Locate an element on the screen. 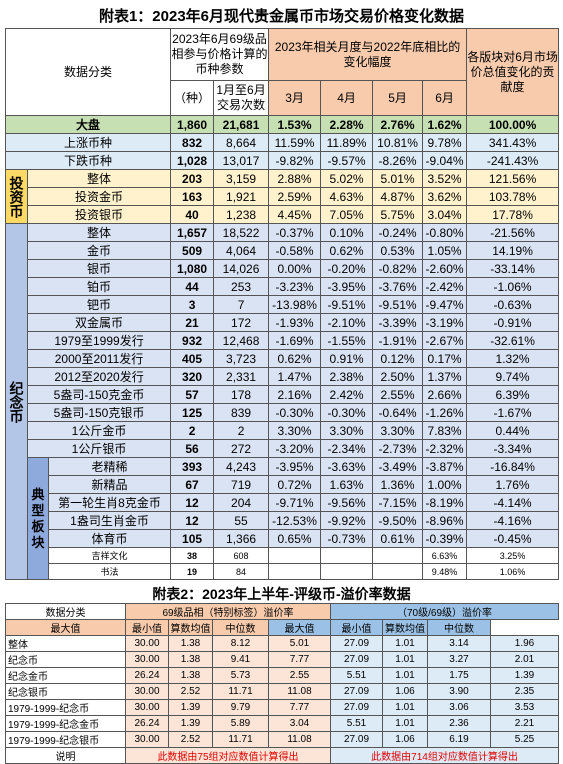 The height and width of the screenshot is (764, 563). value-cell: -9.50% is located at coordinates (398, 520).